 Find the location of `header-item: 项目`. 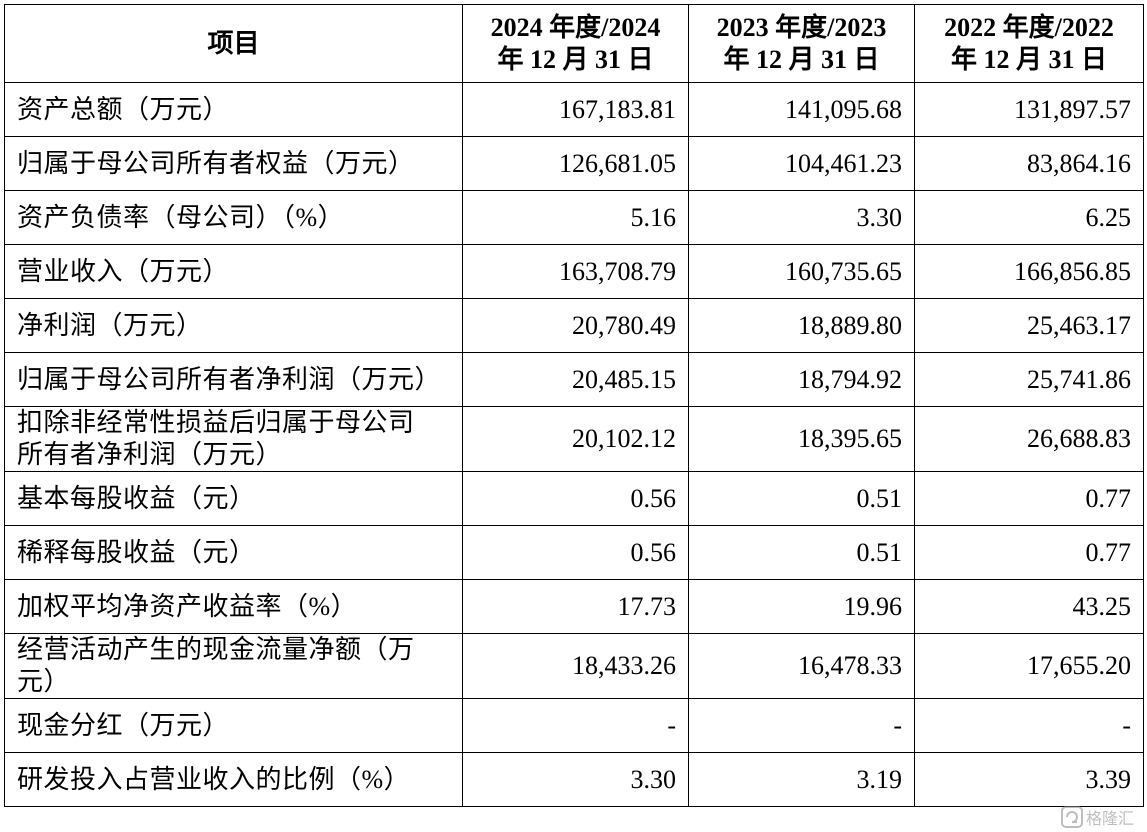

header-item: 项目 is located at coordinates (233, 43).